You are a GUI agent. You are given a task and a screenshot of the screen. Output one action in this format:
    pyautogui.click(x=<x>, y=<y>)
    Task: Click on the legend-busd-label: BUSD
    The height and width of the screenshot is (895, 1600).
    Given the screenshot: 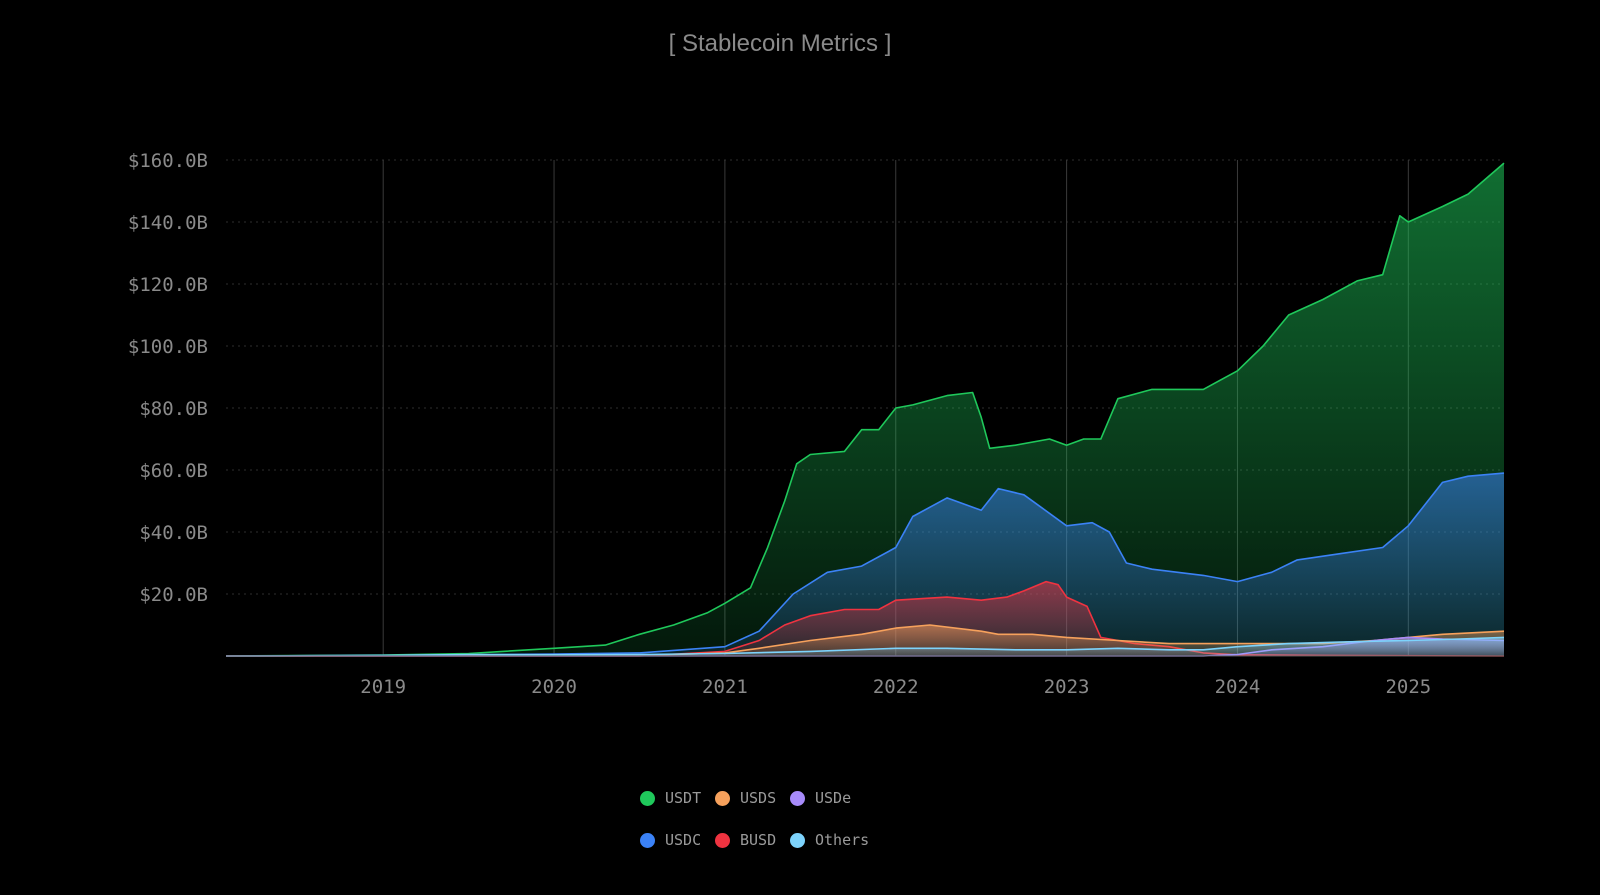 What is the action you would take?
    pyautogui.click(x=758, y=840)
    